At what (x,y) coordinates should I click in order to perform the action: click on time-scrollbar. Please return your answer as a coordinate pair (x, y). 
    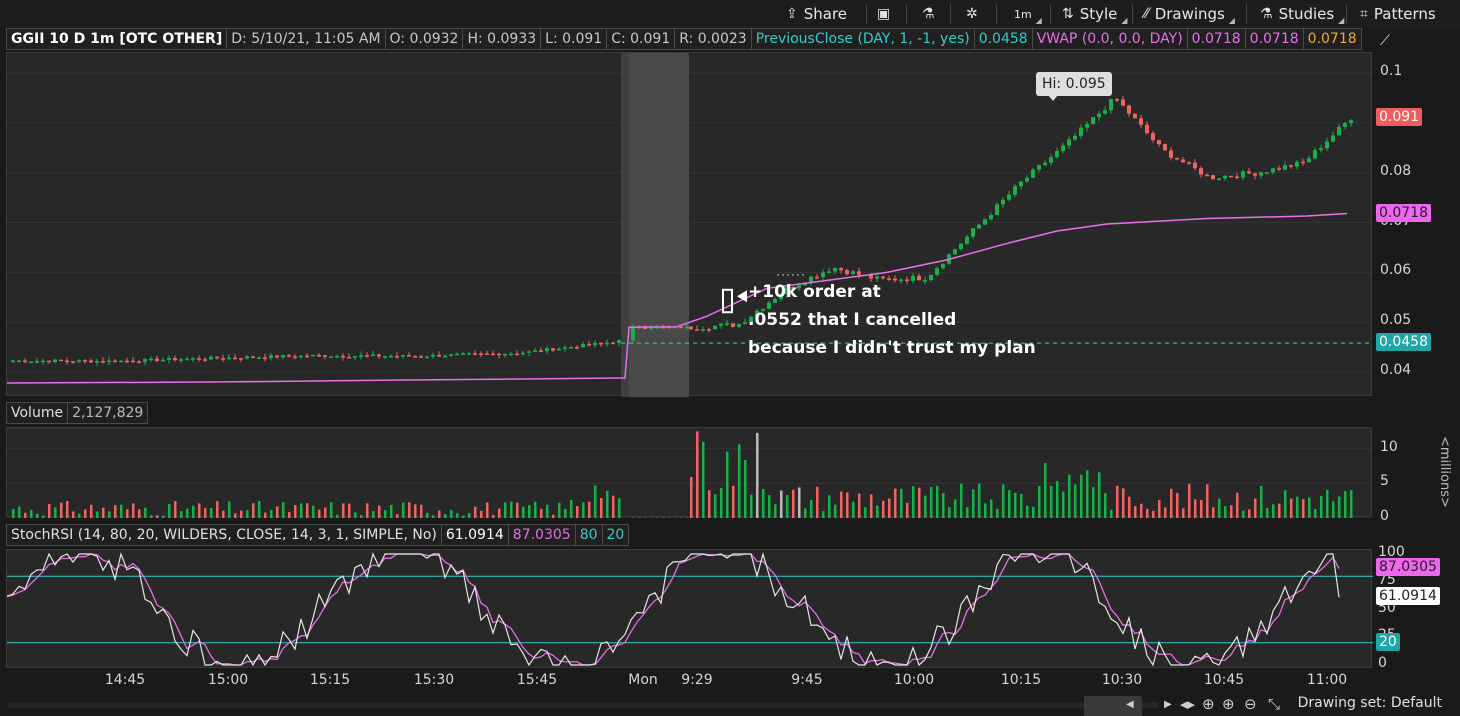
    Looking at the image, I should click on (583, 706).